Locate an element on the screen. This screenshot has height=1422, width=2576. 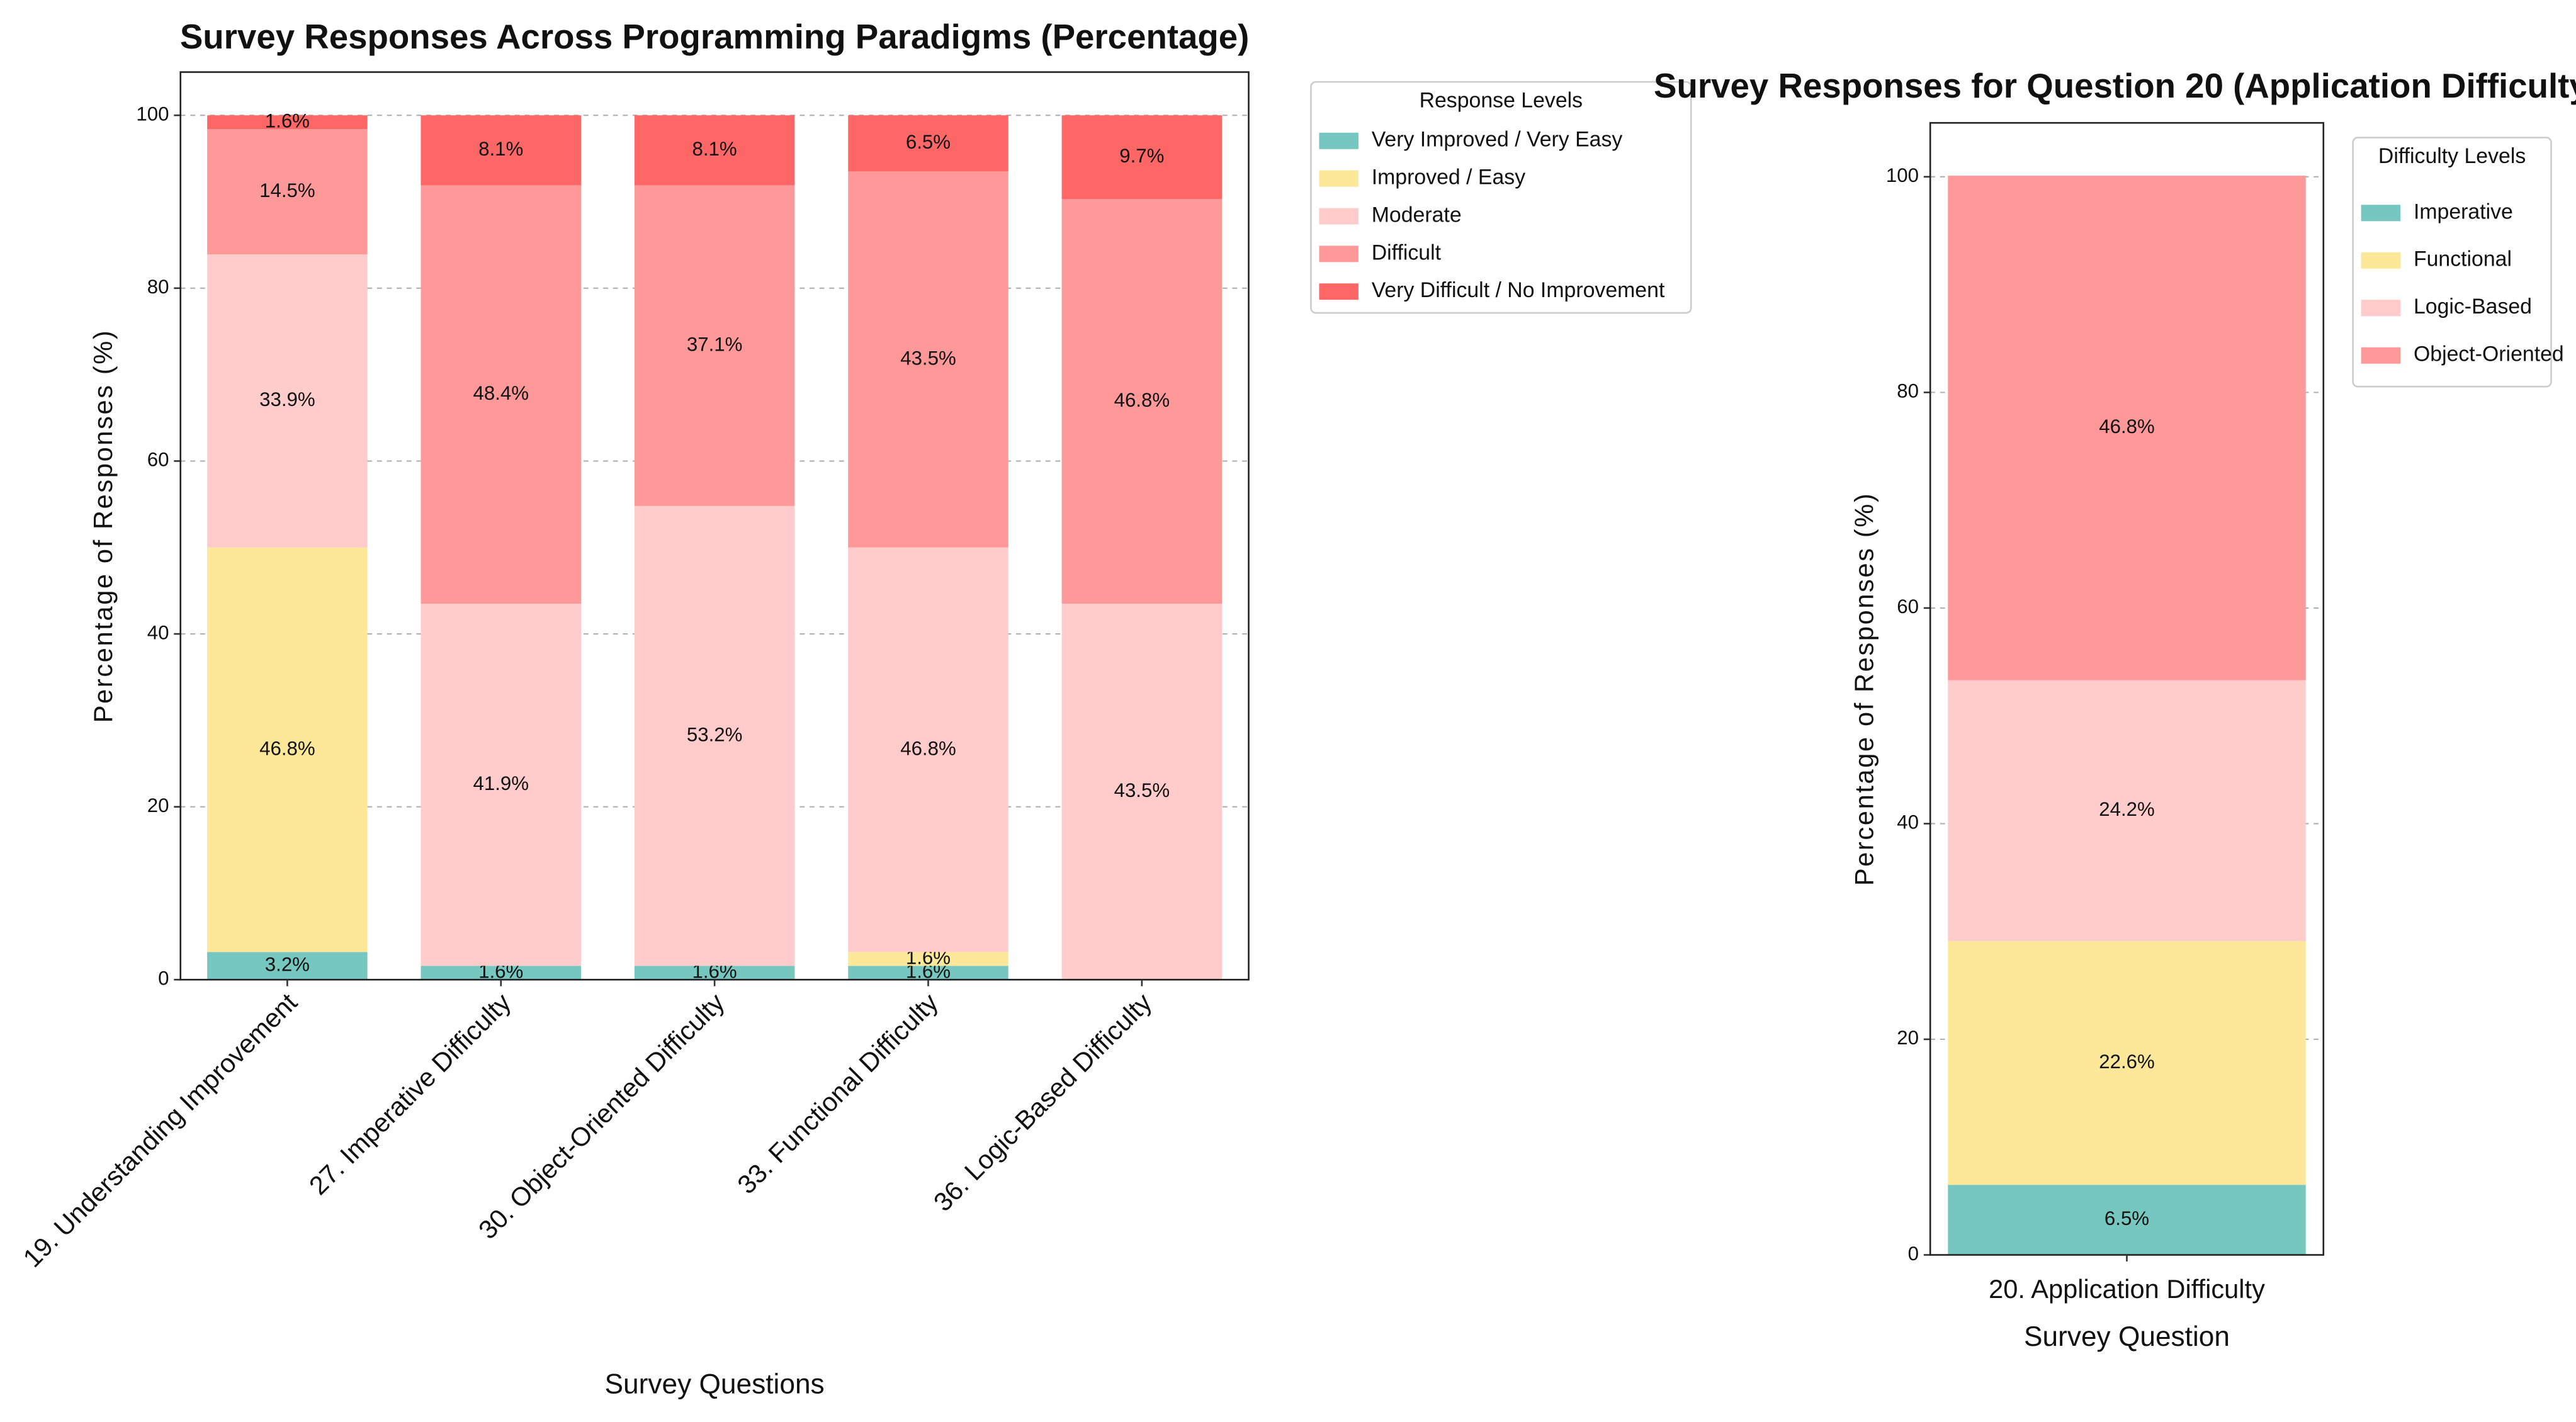
x-tick-label: 36. Logic-Based Difficulty is located at coordinates (1043, 1102).